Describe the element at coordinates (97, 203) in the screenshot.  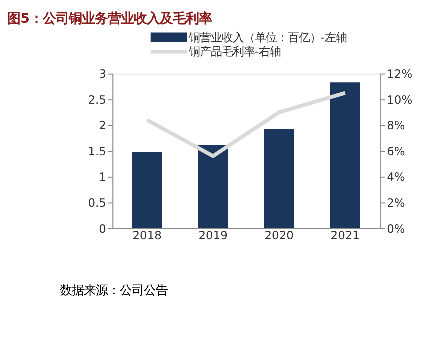
I see `y-tick-label: 0.5` at that location.